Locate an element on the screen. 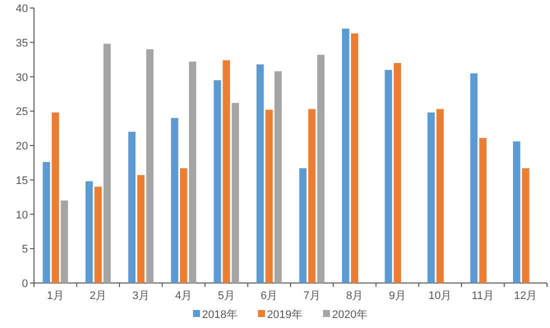 This screenshot has height=328, width=550. y-tick-label: 35 is located at coordinates (22, 43).